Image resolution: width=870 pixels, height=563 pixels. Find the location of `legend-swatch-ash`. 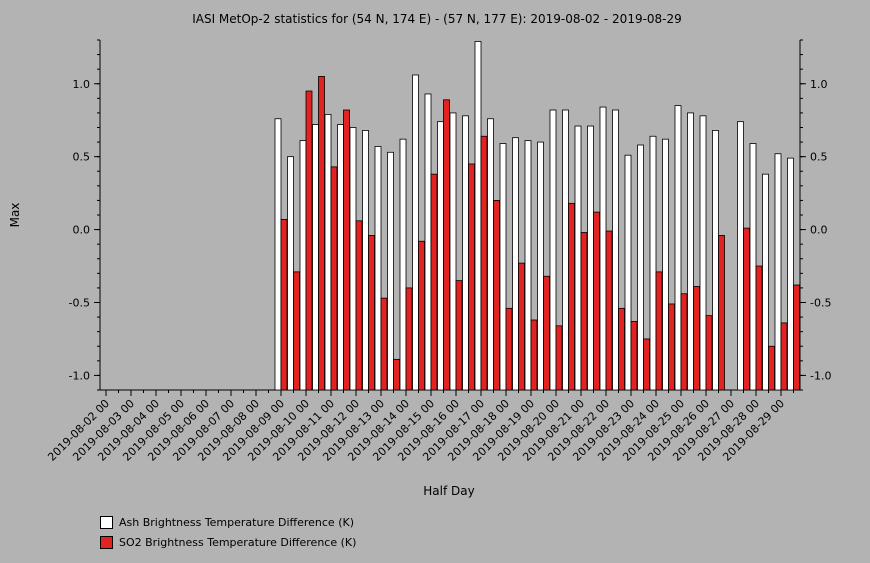

legend-swatch-ash is located at coordinates (106, 522).